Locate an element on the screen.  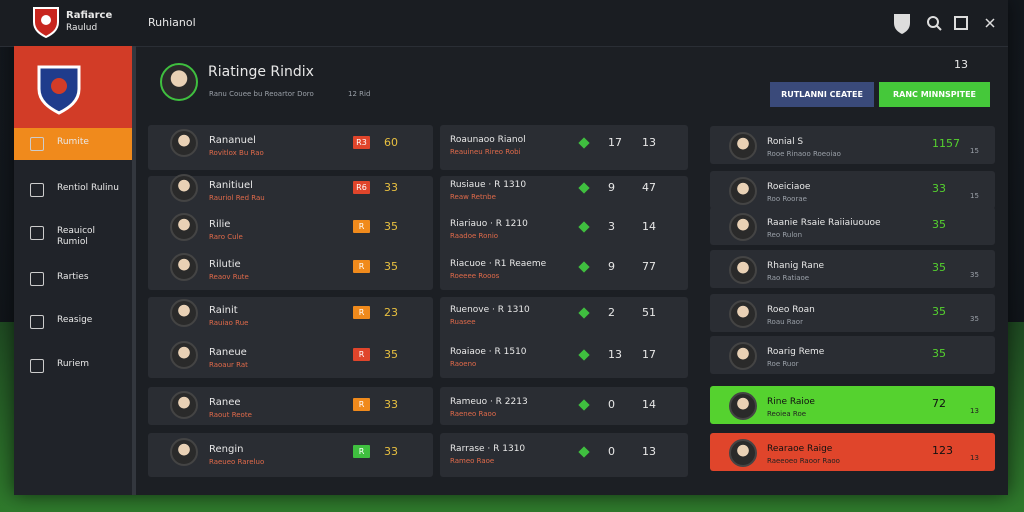
search-icon is located at coordinates (933, 22).